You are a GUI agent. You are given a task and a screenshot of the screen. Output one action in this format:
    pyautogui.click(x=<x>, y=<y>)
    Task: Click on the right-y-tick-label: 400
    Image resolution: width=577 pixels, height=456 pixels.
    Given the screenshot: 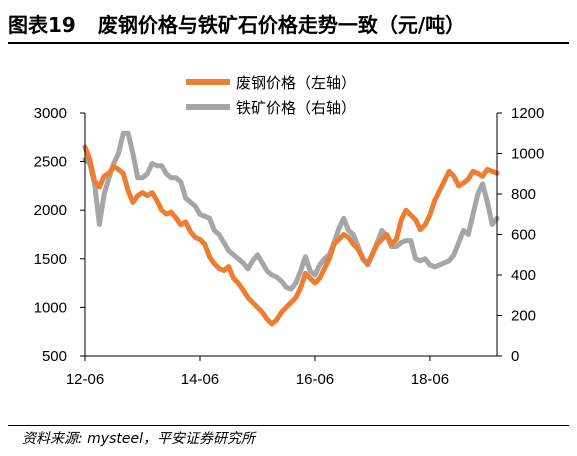 What is the action you would take?
    pyautogui.click(x=523, y=275)
    